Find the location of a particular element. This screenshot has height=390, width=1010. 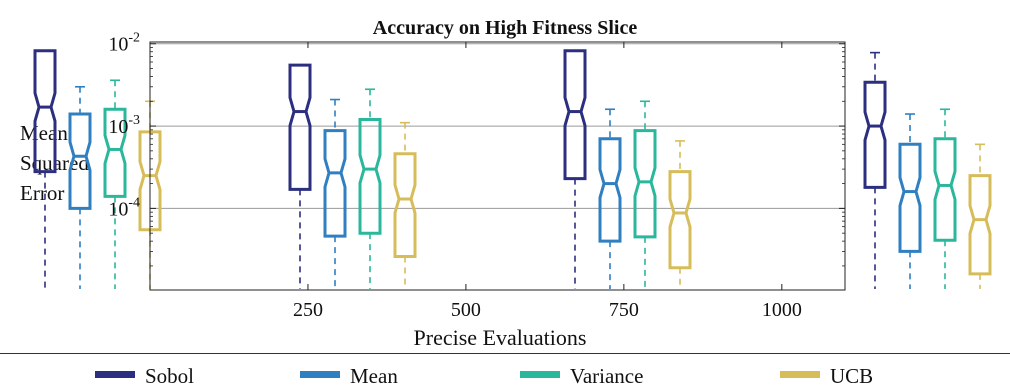

legend-item-sobol: Sobol is located at coordinates (144, 376).